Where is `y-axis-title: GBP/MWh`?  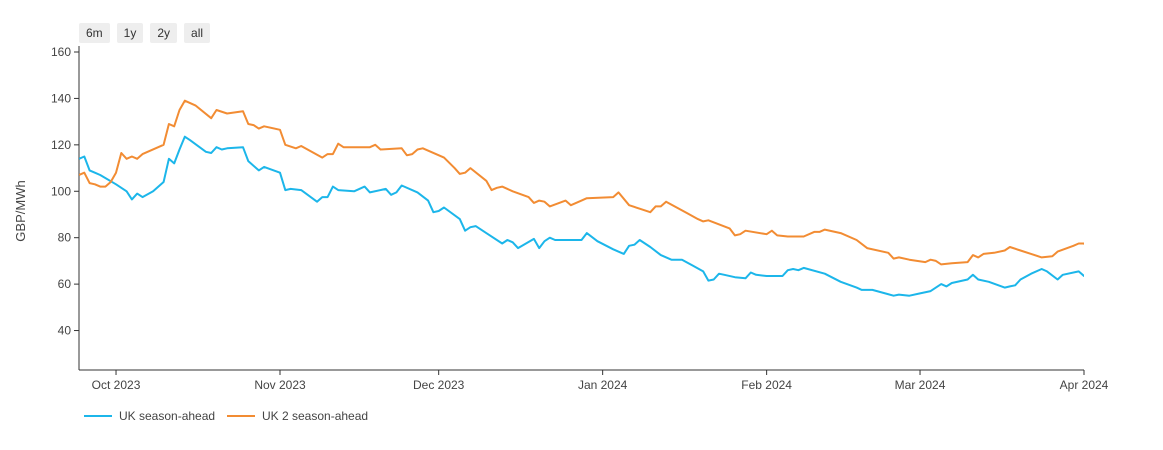 y-axis-title: GBP/MWh is located at coordinates (20, 210).